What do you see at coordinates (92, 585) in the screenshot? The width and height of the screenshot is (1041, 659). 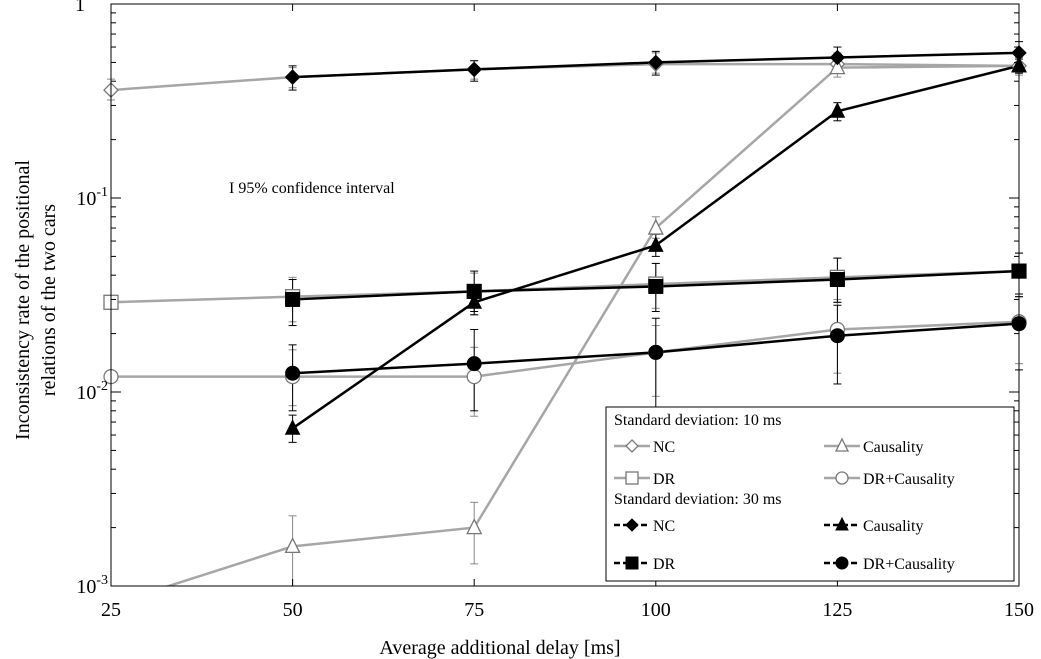 I see `y-tick-label: 10⁻³` at bounding box center [92, 585].